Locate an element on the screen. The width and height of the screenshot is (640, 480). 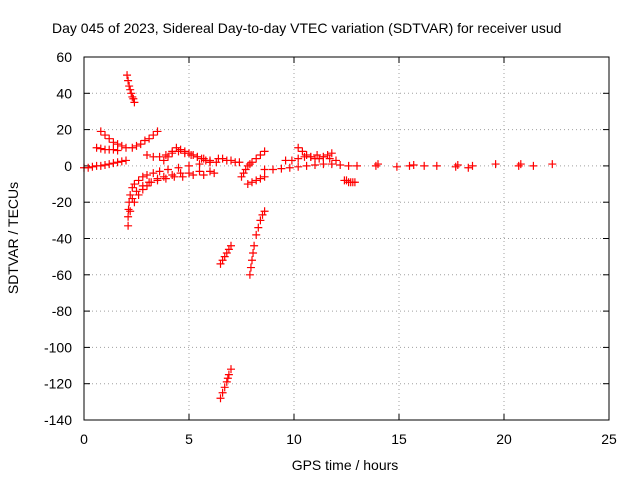
series-dip-7h is located at coordinates (225, 384).